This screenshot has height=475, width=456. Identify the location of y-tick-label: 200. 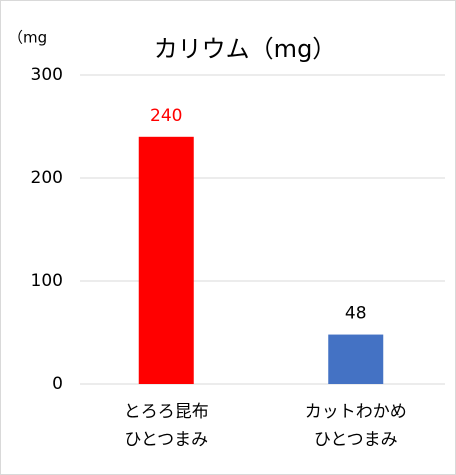
(47, 178).